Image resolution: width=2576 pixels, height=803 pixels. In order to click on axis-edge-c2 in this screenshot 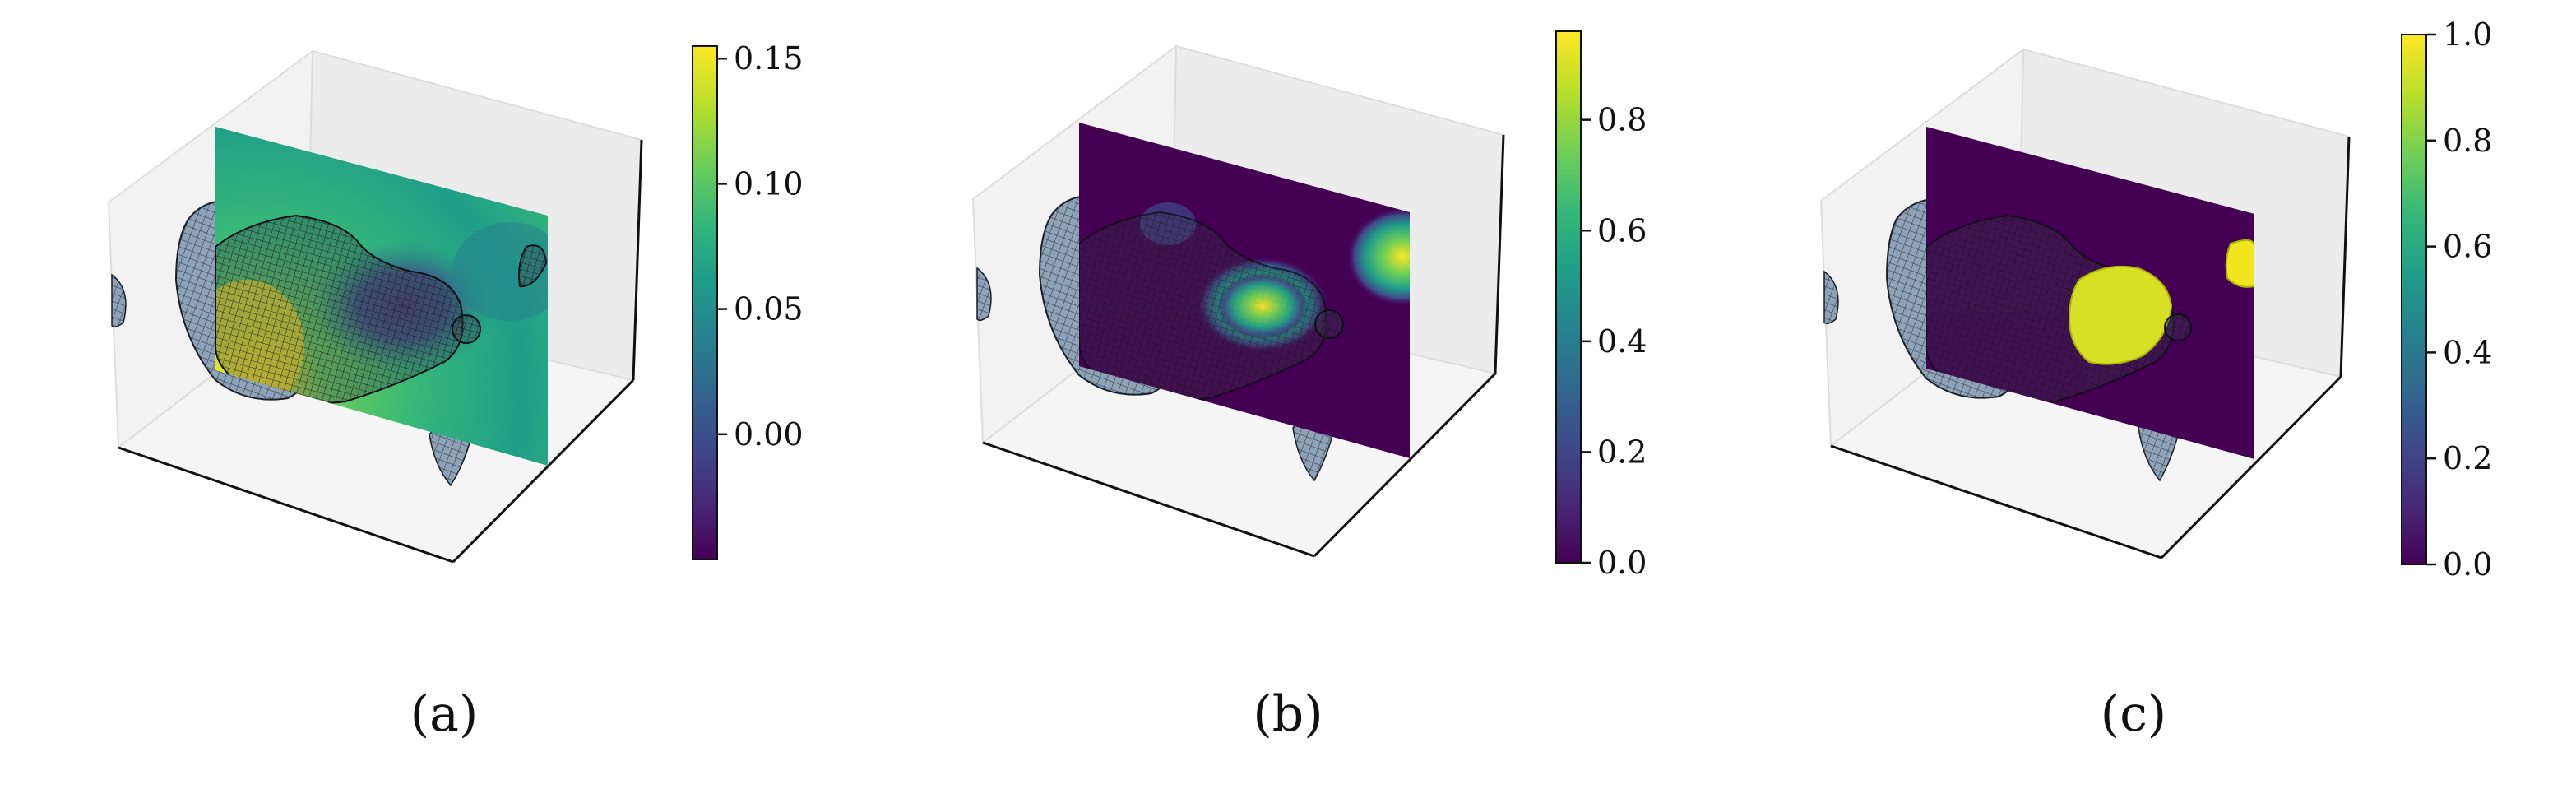, I will do `click(2251, 467)`.